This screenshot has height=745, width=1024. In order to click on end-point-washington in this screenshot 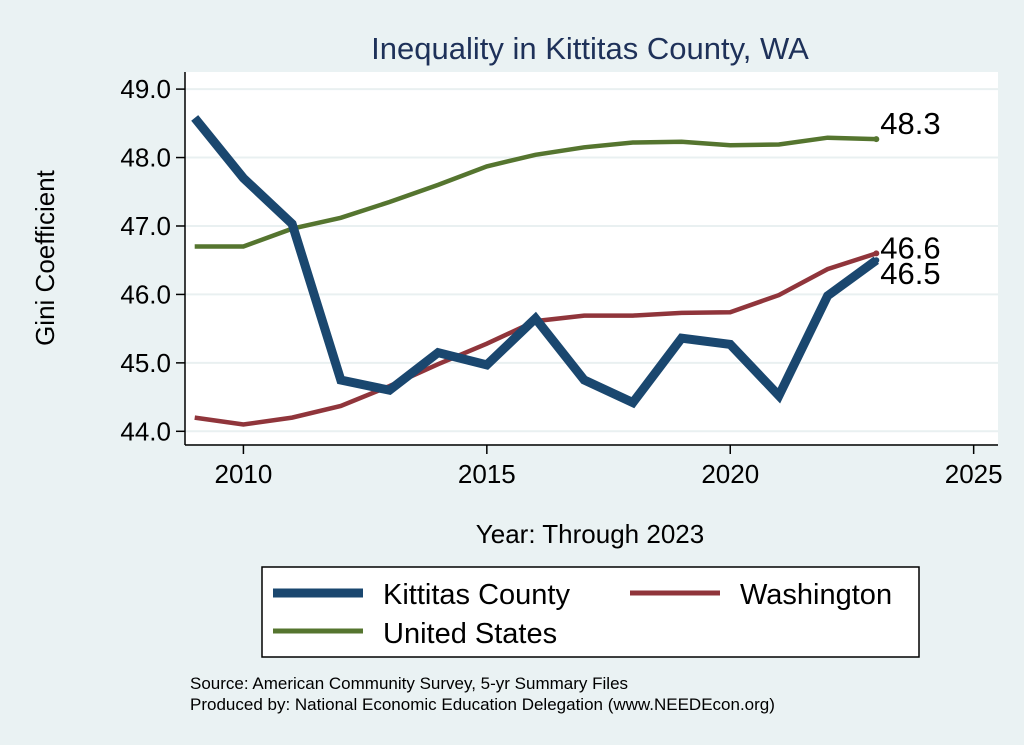, I will do `click(876, 253)`.